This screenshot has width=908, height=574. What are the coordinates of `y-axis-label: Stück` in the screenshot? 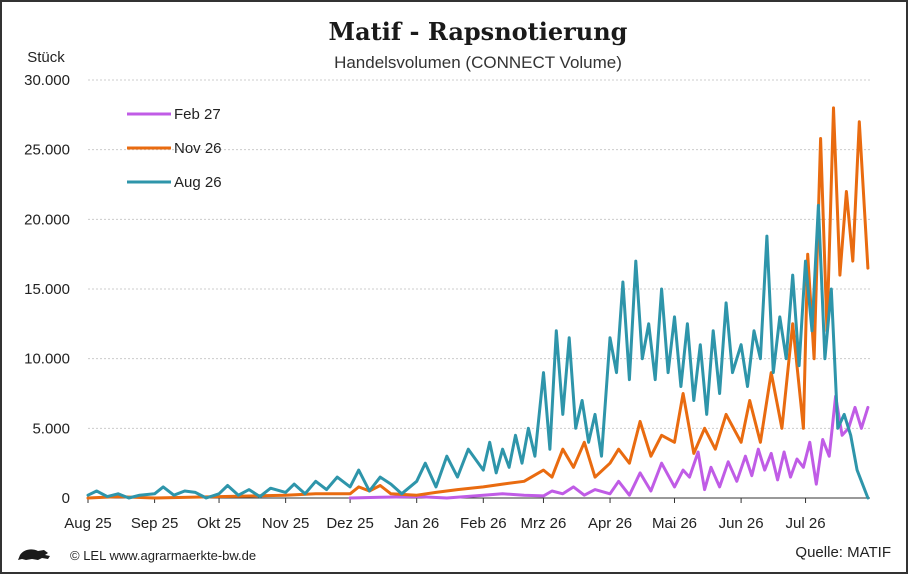 It's located at (46, 57).